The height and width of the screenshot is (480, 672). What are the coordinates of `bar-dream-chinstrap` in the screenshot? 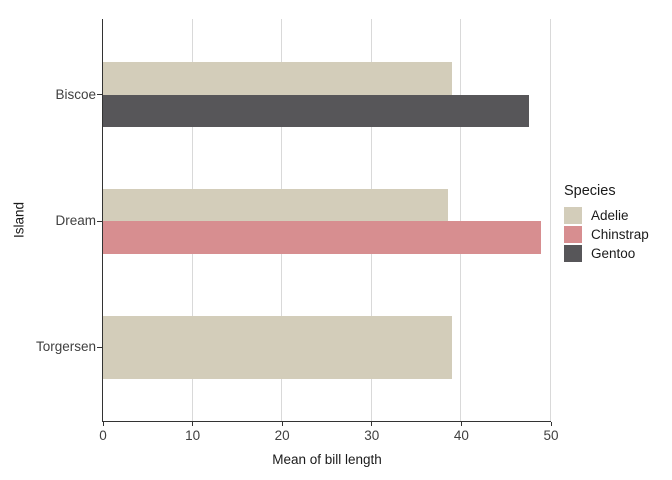 It's located at (322, 237).